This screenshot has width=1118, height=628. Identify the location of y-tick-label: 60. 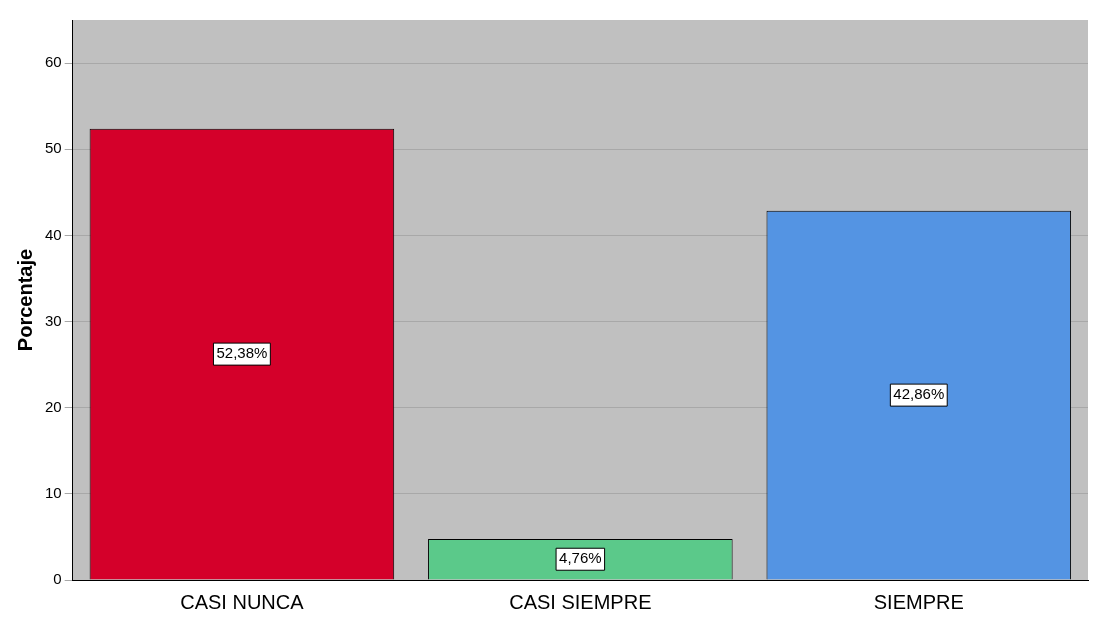
(53, 62).